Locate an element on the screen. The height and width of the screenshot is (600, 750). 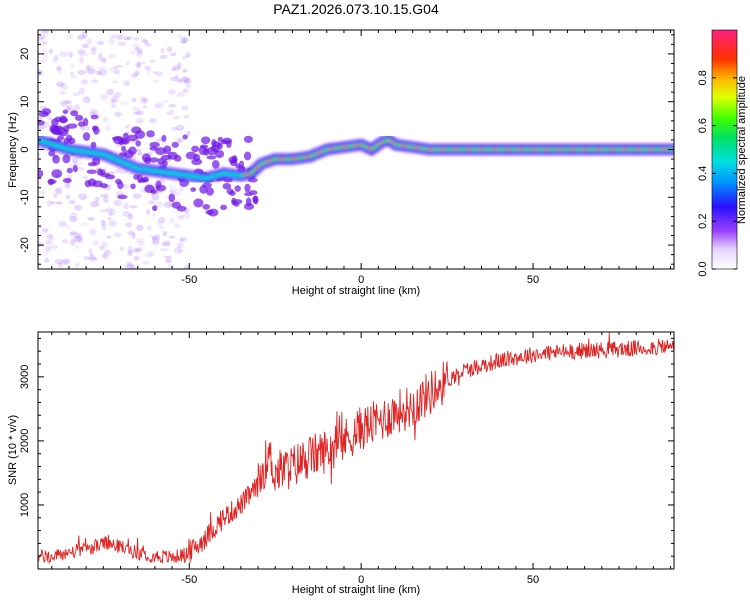
spectrogram-x-tick-label: 50 is located at coordinates (533, 280).